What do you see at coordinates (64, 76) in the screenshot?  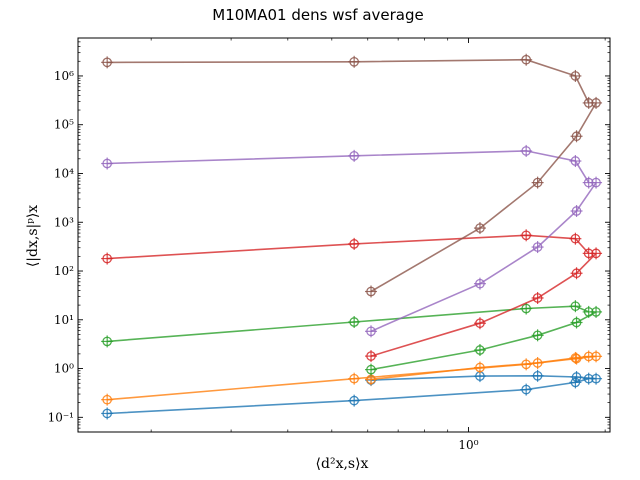 I see `y-tick-label: 10⁶` at bounding box center [64, 76].